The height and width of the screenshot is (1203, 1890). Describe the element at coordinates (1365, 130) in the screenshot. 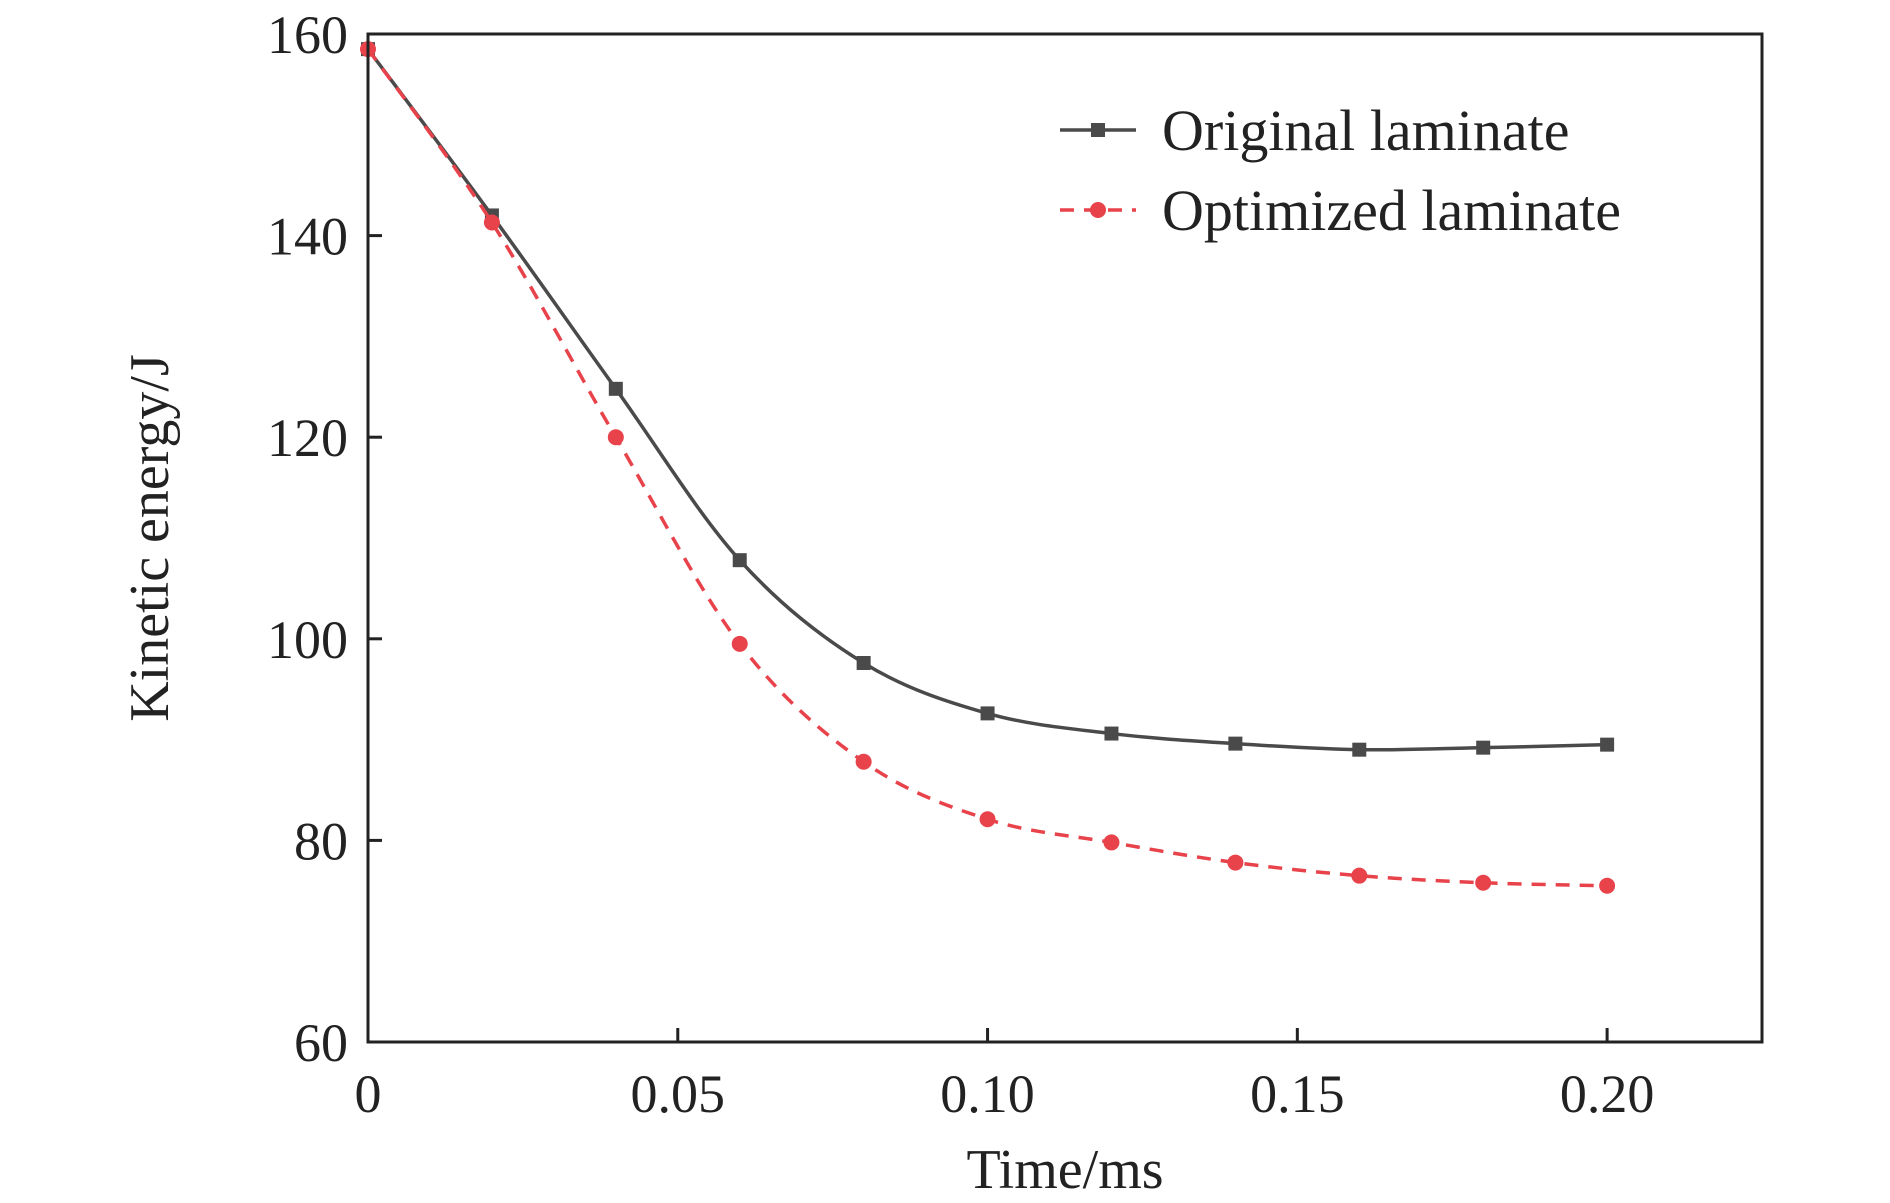

I see `legend-label-0: Original laminate` at that location.